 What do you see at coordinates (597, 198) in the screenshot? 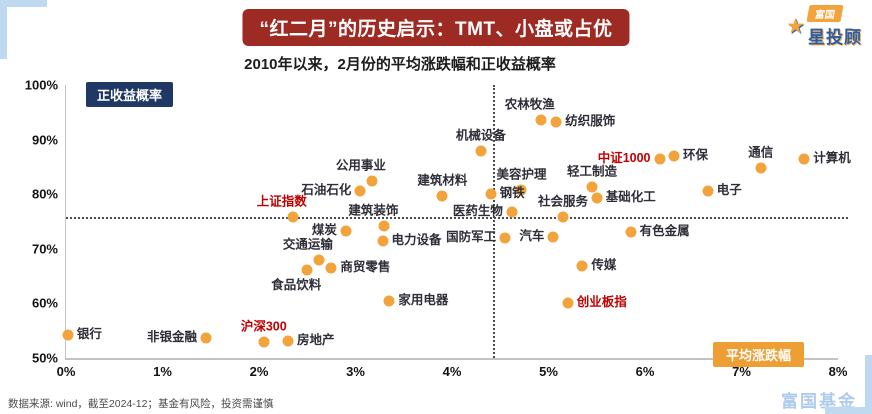
I see `data-point-基础化工` at bounding box center [597, 198].